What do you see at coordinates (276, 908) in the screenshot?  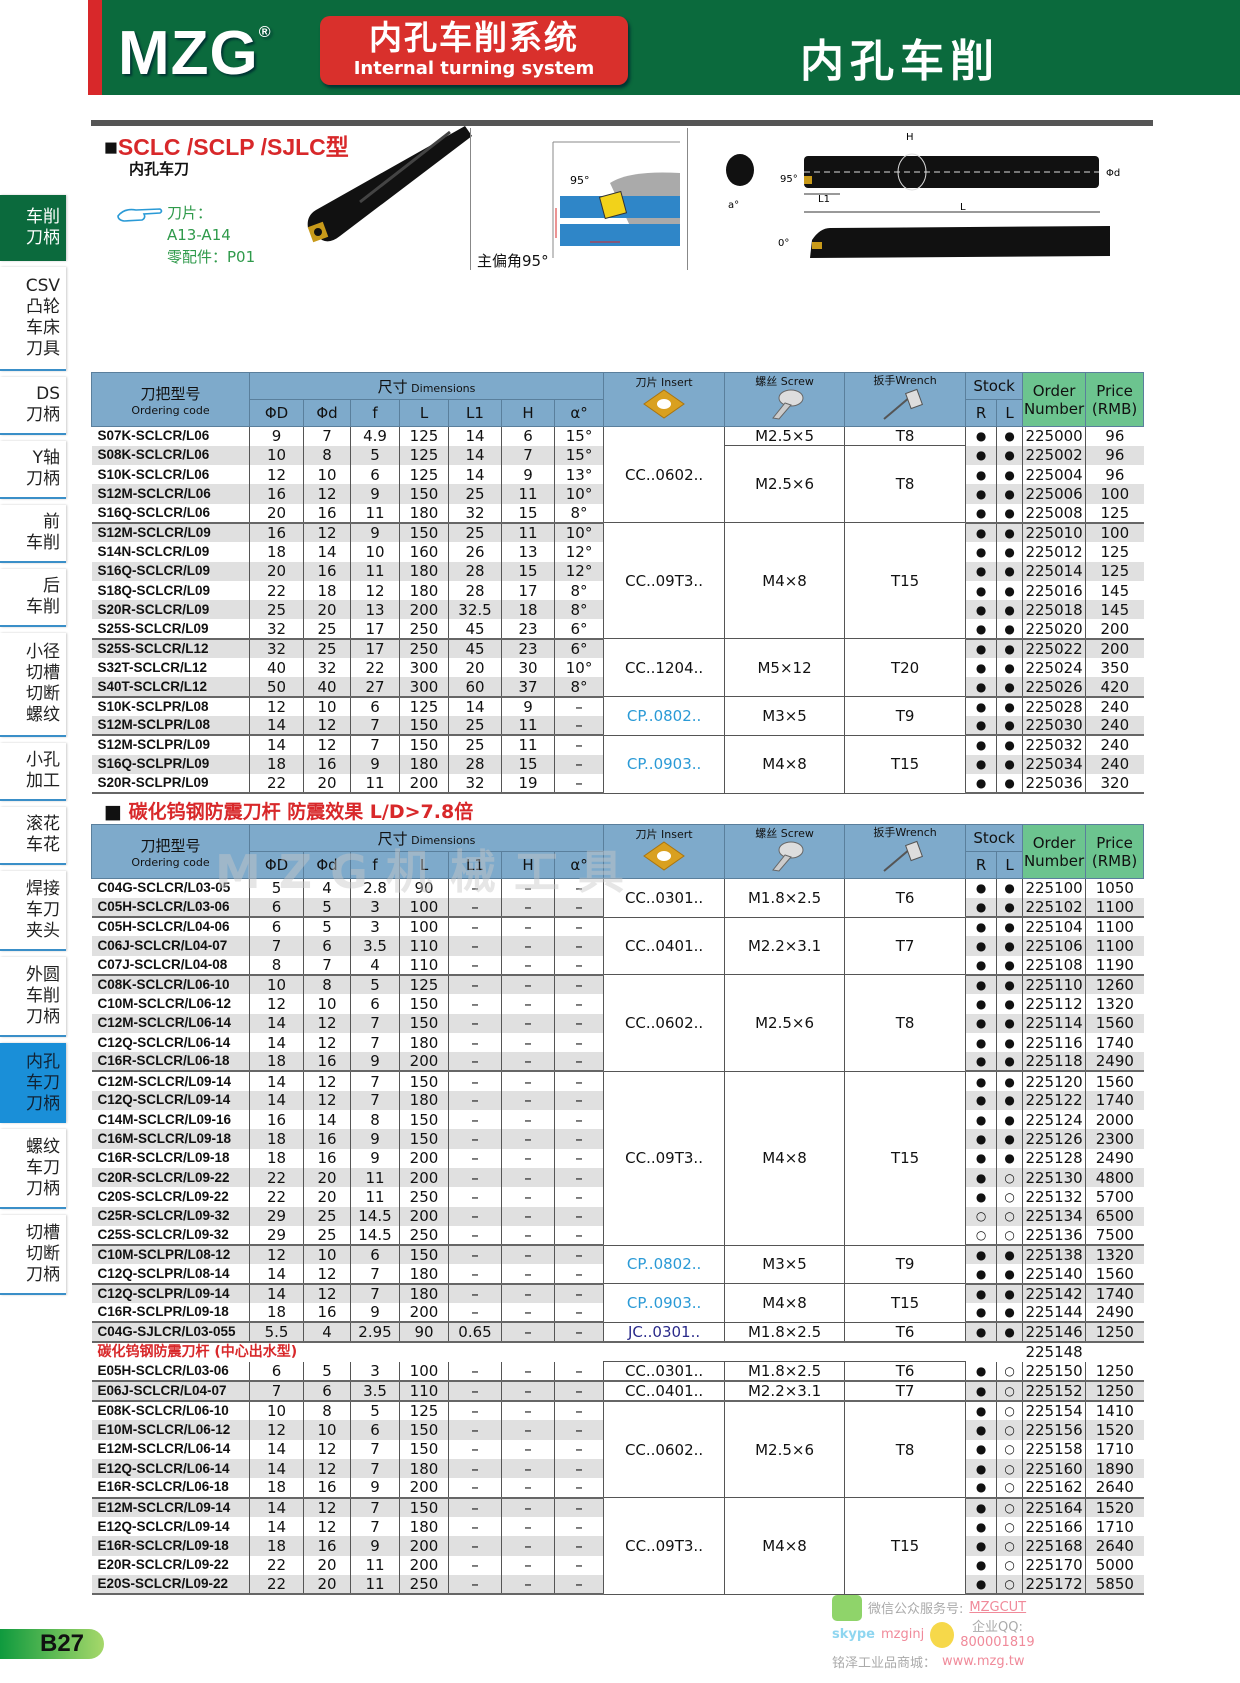 I see `dim-D: 6` at bounding box center [276, 908].